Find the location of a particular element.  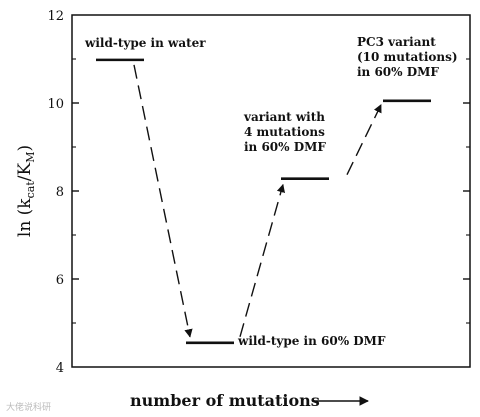

y-tick-label: 4 is located at coordinates (60, 368).